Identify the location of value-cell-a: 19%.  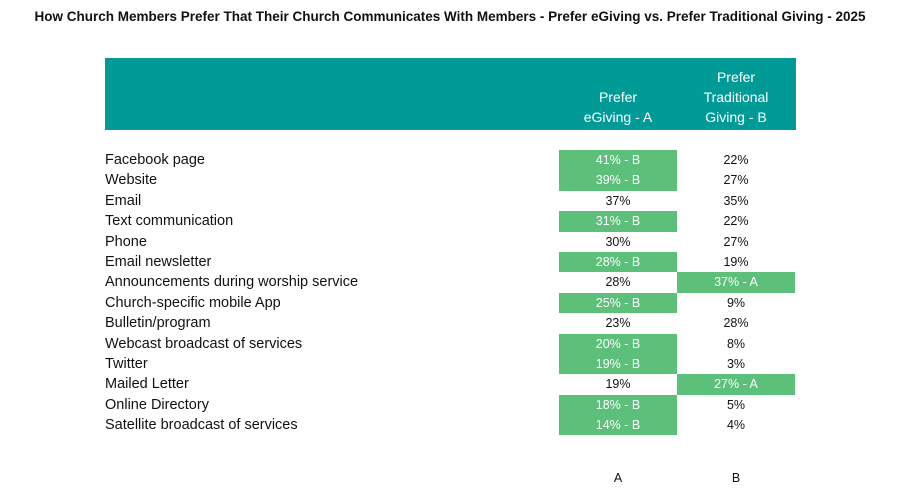
(618, 384).